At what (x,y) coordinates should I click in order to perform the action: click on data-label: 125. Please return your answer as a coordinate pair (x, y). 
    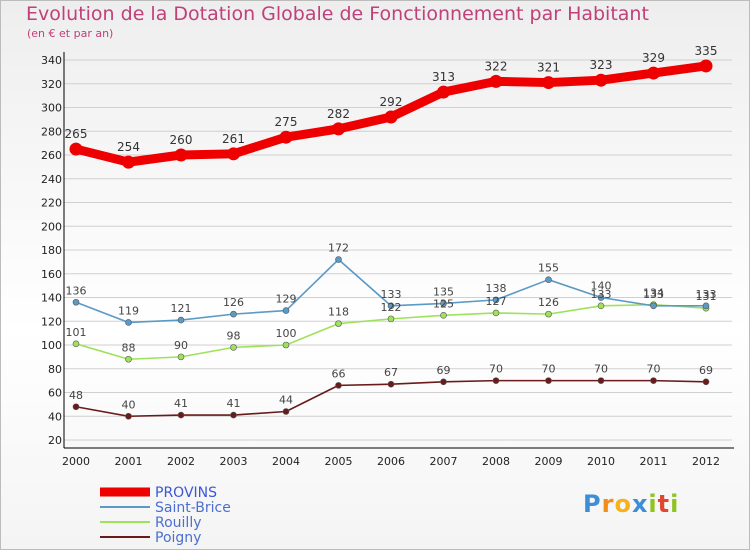
    Looking at the image, I should click on (443, 303).